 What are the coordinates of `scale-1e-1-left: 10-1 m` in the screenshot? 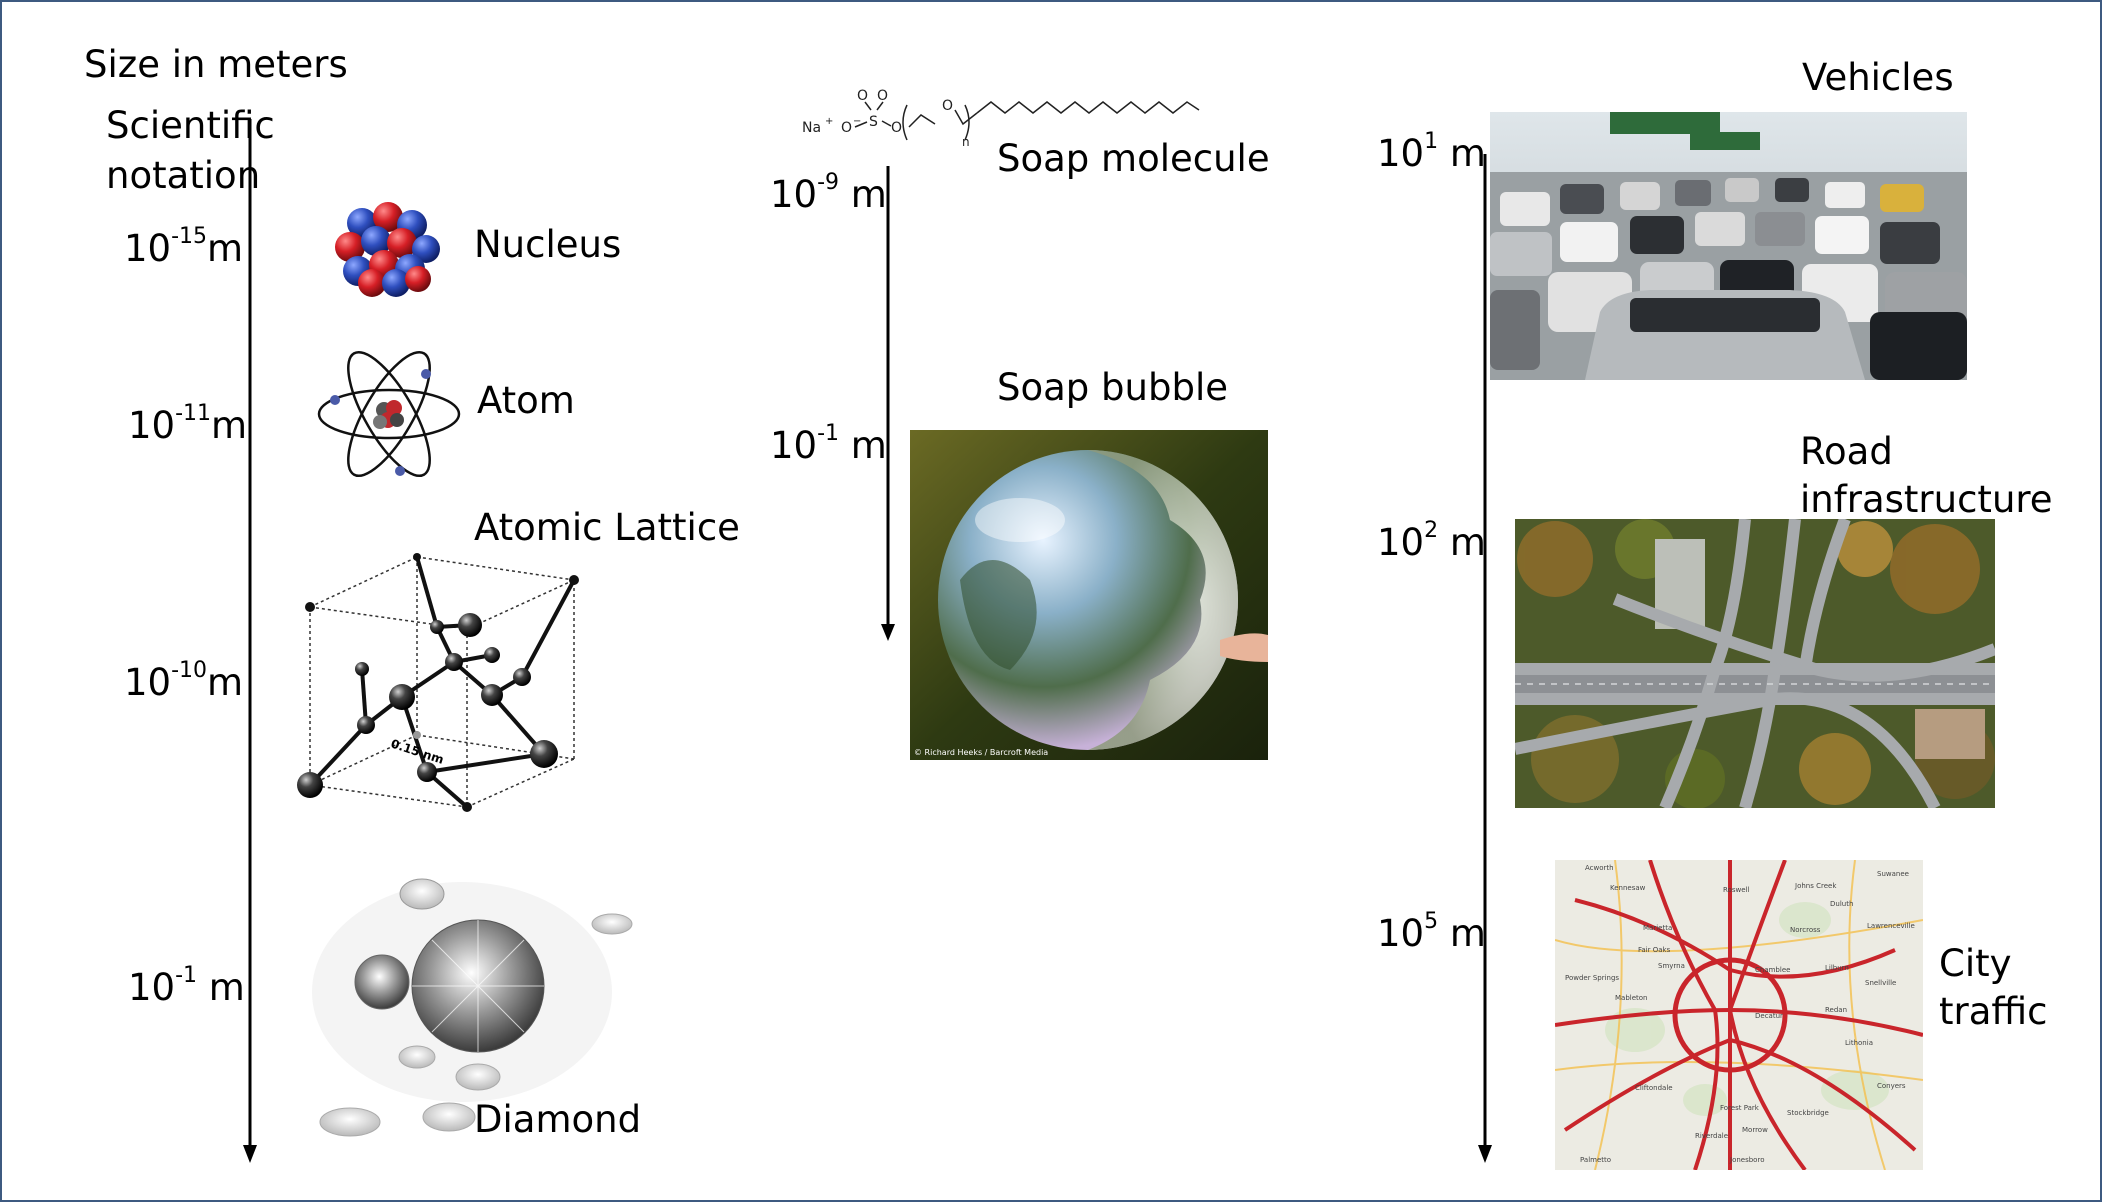 It's located at (186, 986).